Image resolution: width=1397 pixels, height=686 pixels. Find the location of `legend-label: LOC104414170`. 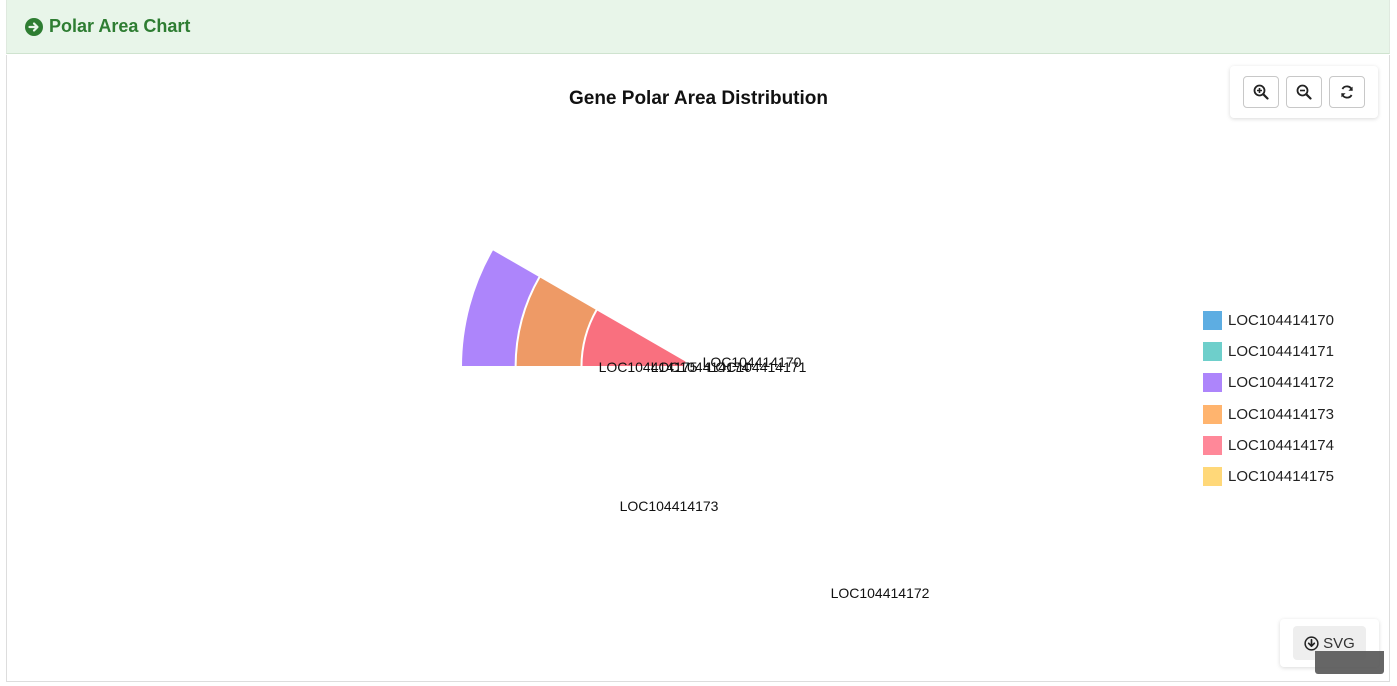

legend-label: LOC104414170 is located at coordinates (1281, 321).